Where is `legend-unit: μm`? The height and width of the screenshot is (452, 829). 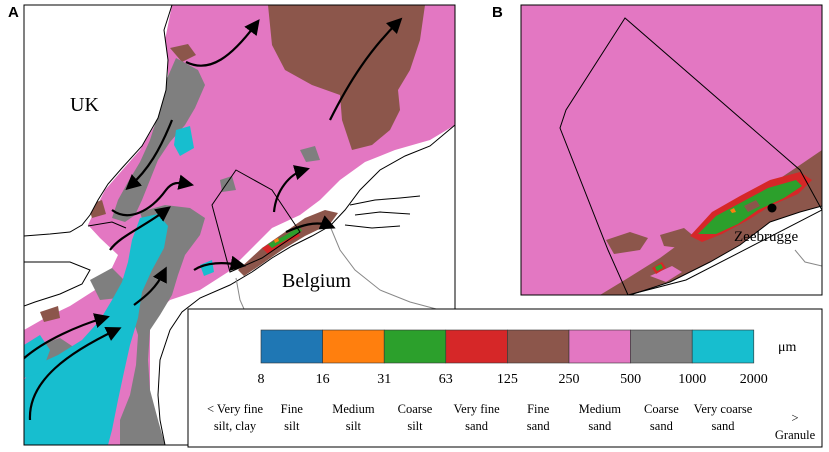
legend-unit: μm is located at coordinates (787, 347).